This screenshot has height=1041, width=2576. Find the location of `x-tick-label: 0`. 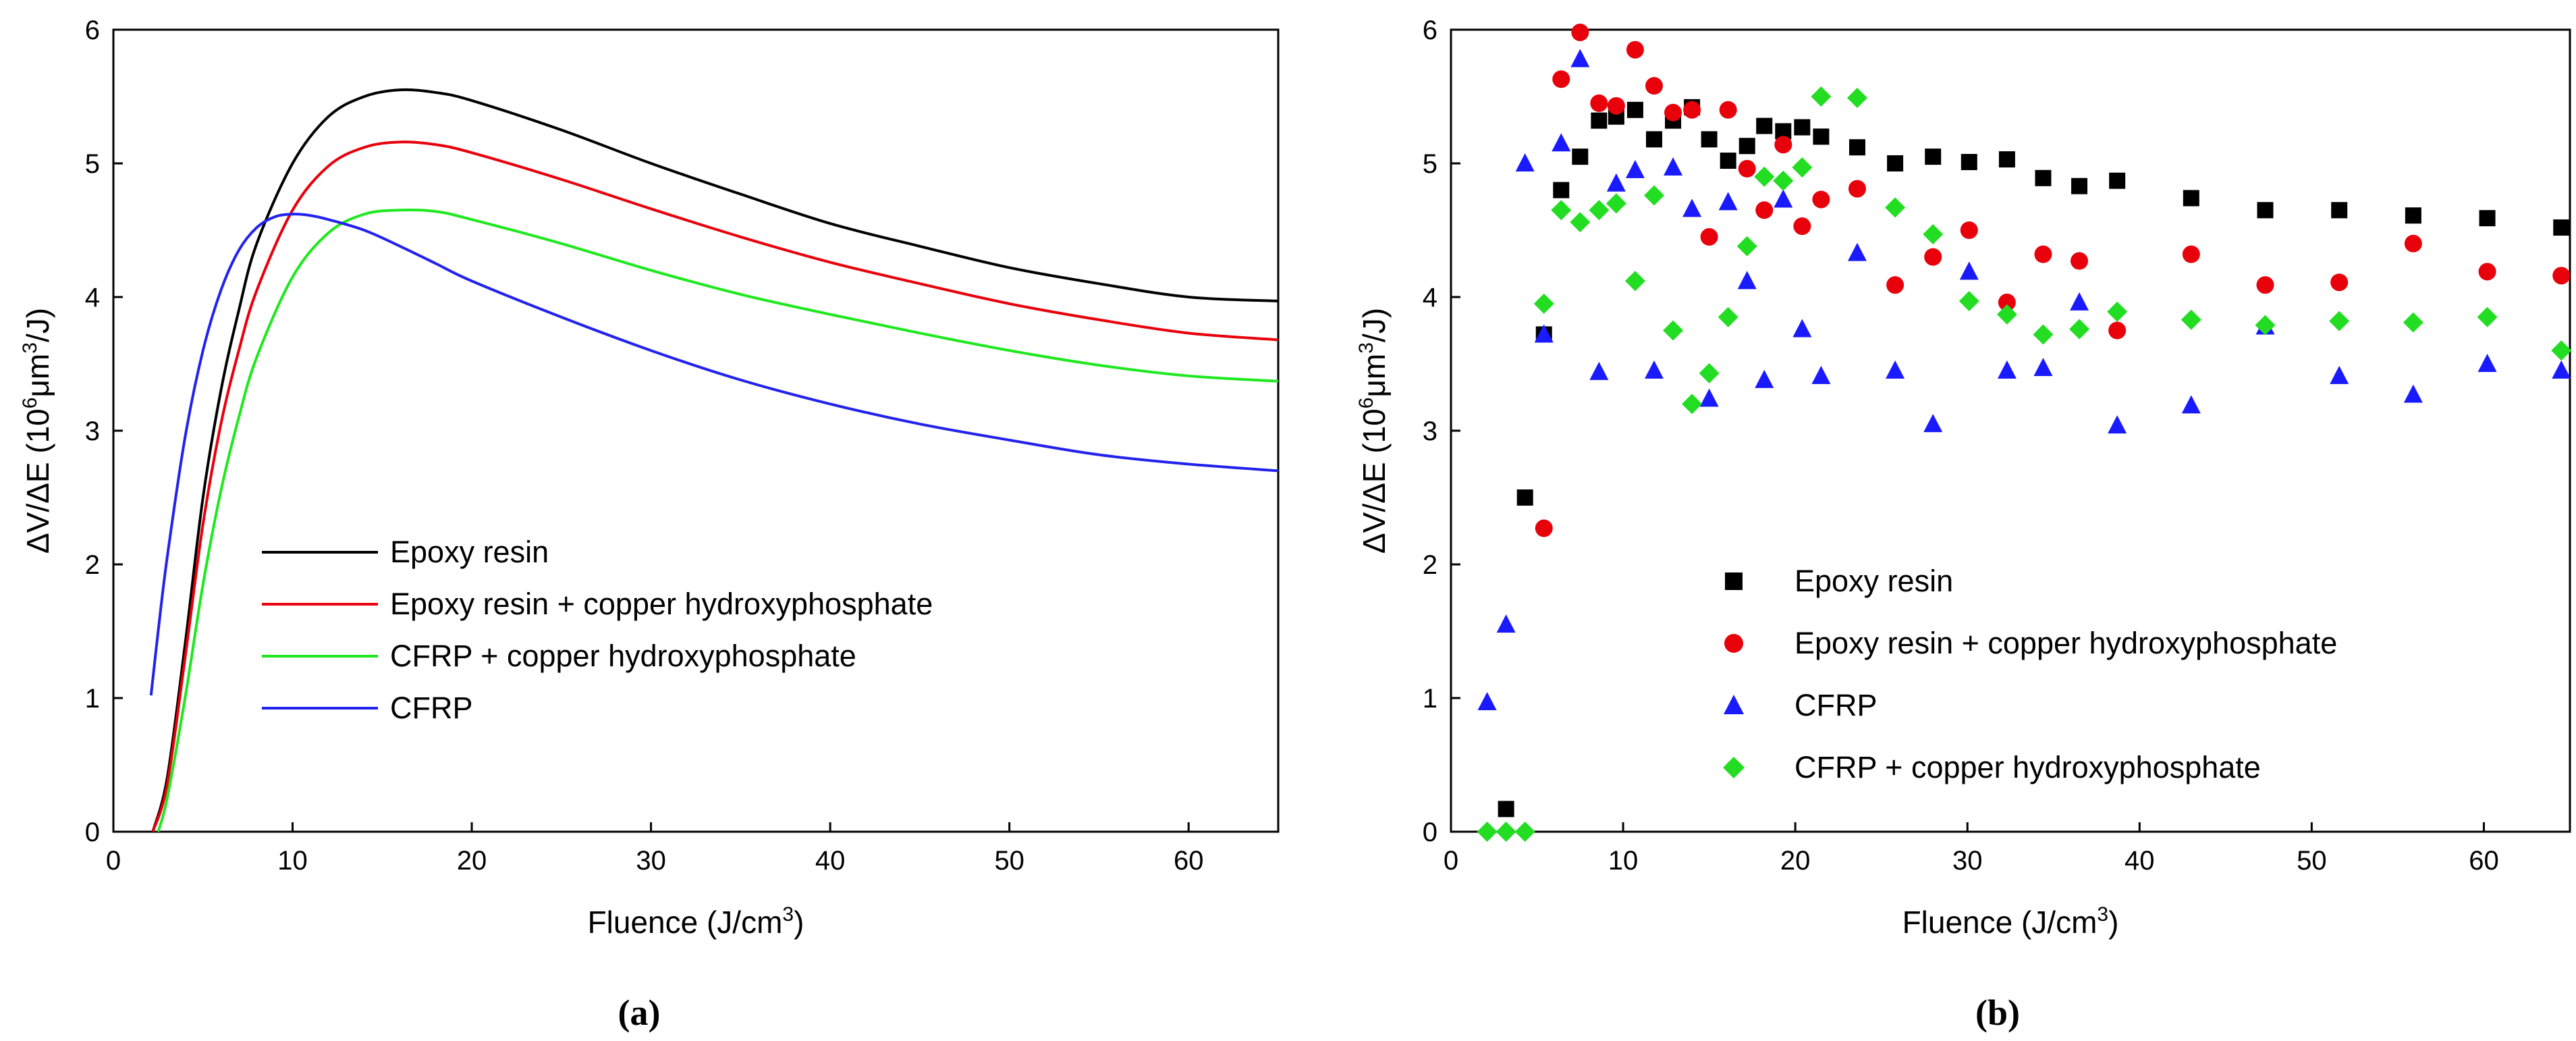

x-tick-label: 0 is located at coordinates (1451, 861).